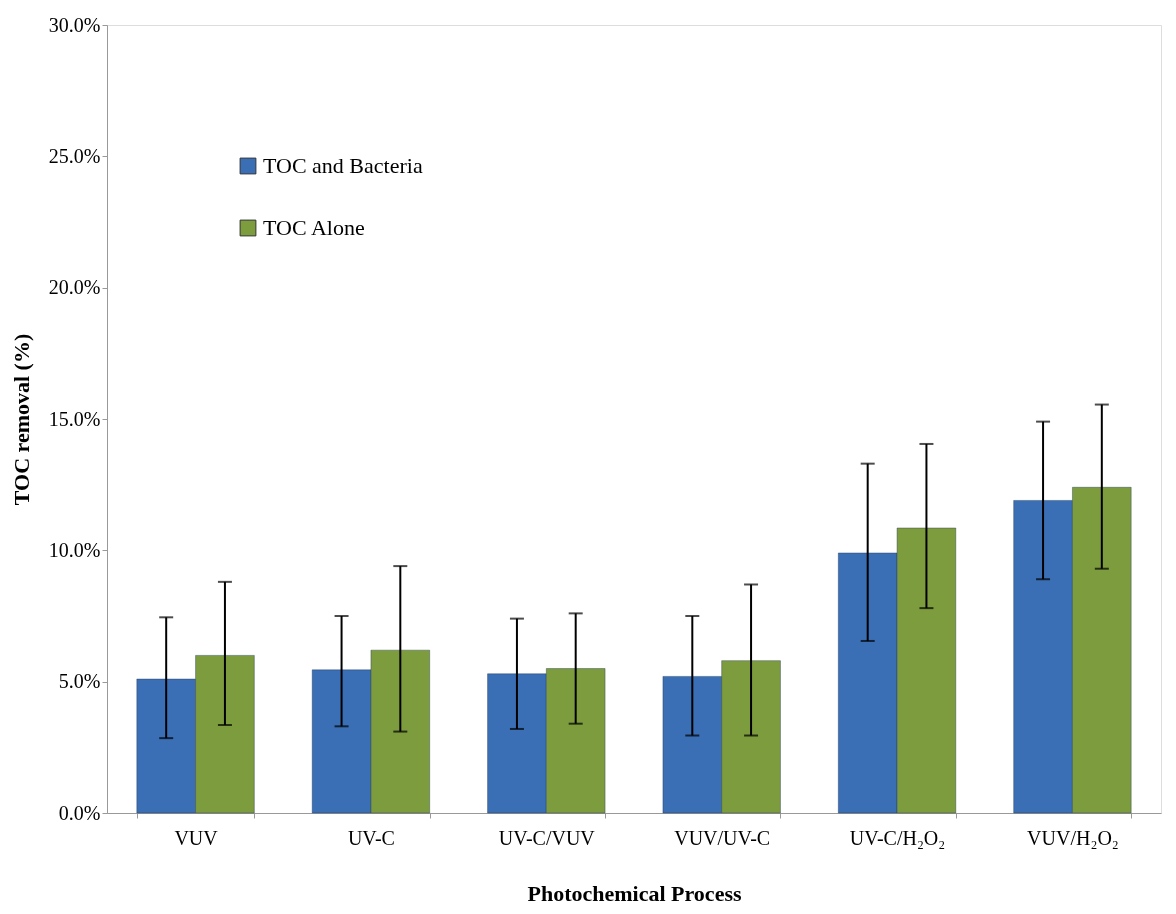  What do you see at coordinates (196, 837) in the screenshot?
I see `x-tick-label: VUV` at bounding box center [196, 837].